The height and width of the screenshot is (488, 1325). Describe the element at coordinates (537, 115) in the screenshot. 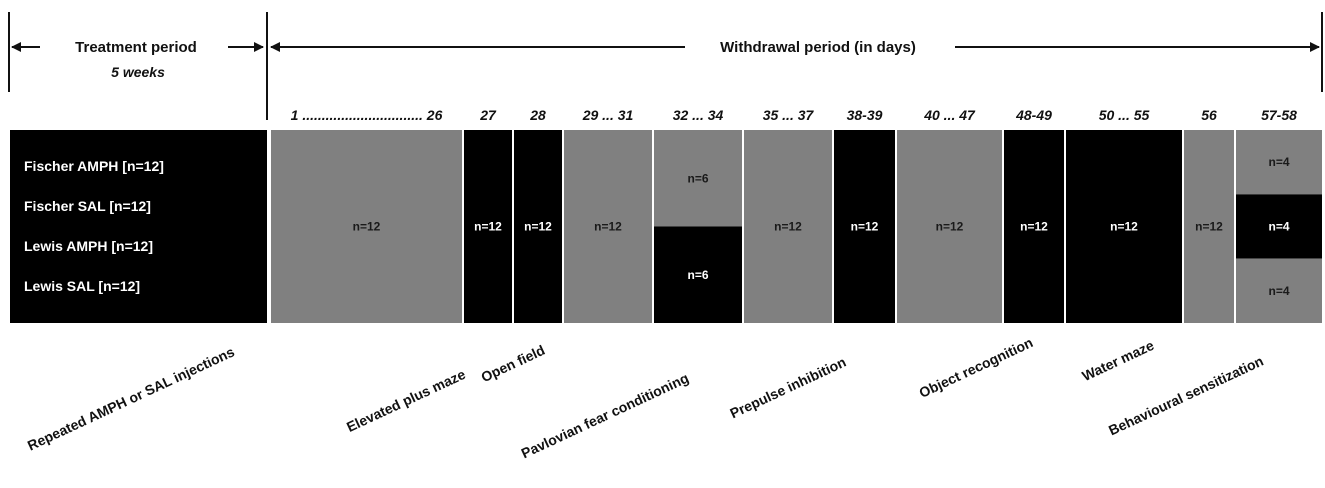

I see `day-range-label: 28` at that location.